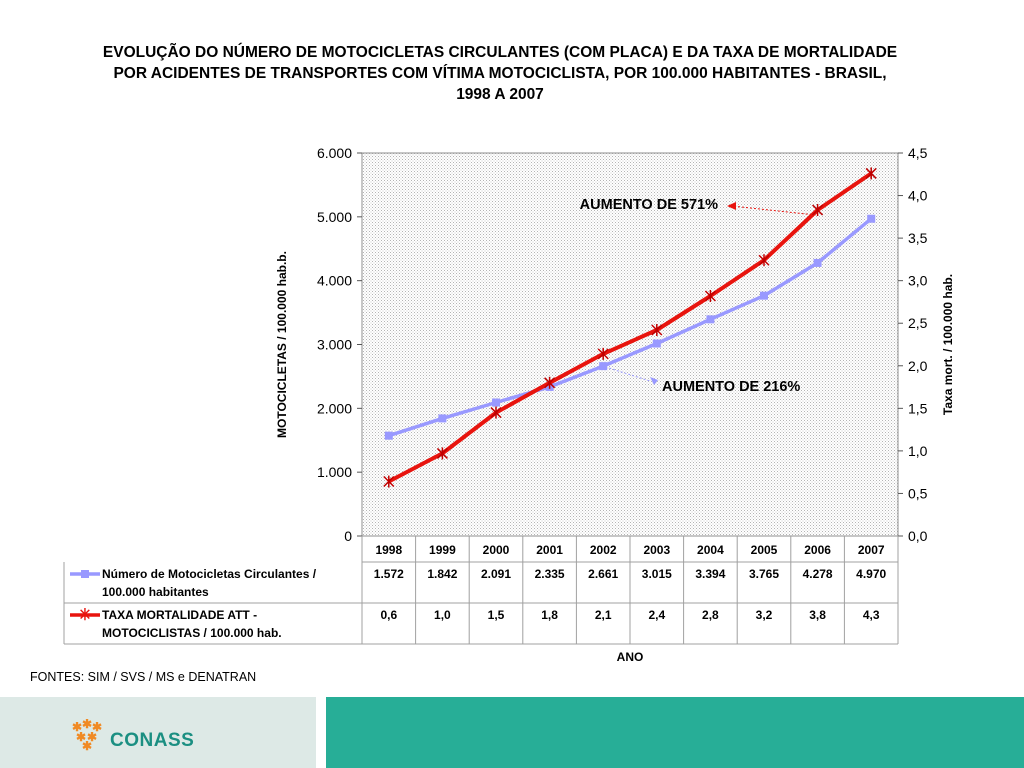  Describe the element at coordinates (656, 615) in the screenshot. I see `table-cell-value: 2,4` at that location.